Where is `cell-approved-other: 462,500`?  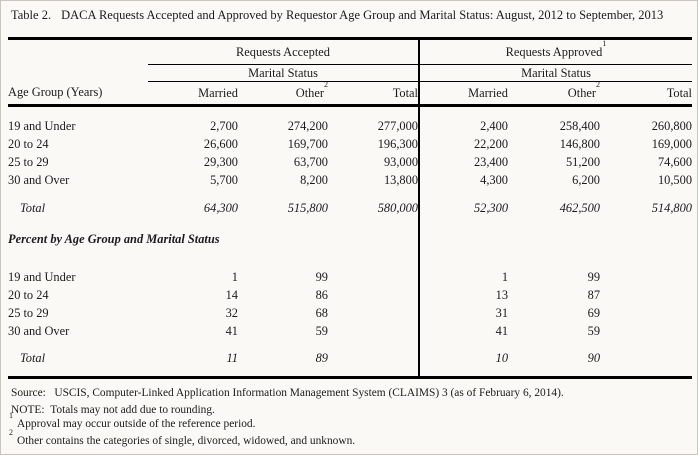 cell-approved-other: 462,500 is located at coordinates (580, 208).